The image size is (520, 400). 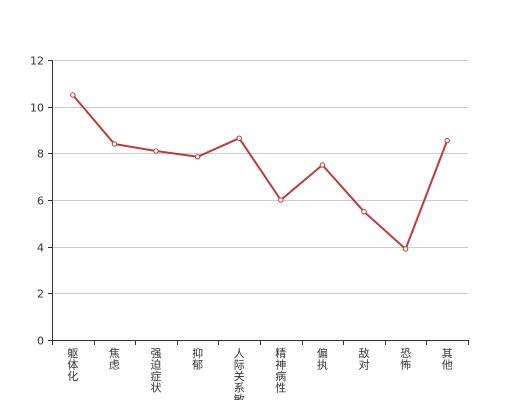 I want to click on xtick-label-6: 偏执, so click(x=322, y=359).